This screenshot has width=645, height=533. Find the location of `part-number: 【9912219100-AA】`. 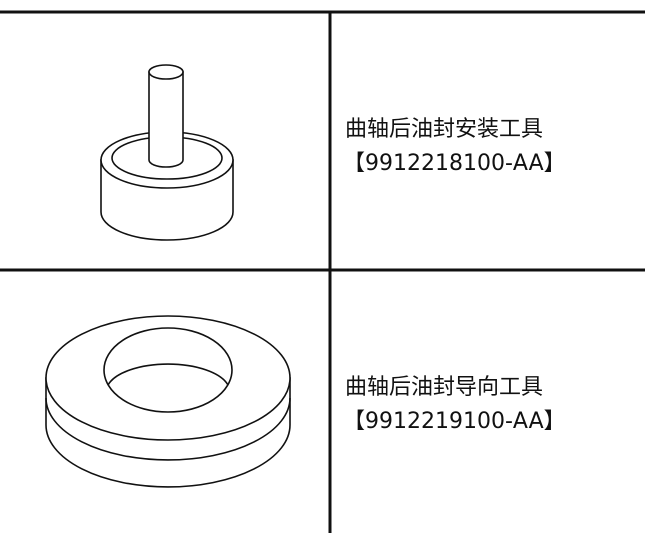

part-number: 【9912219100-AA】 is located at coordinates (454, 421).